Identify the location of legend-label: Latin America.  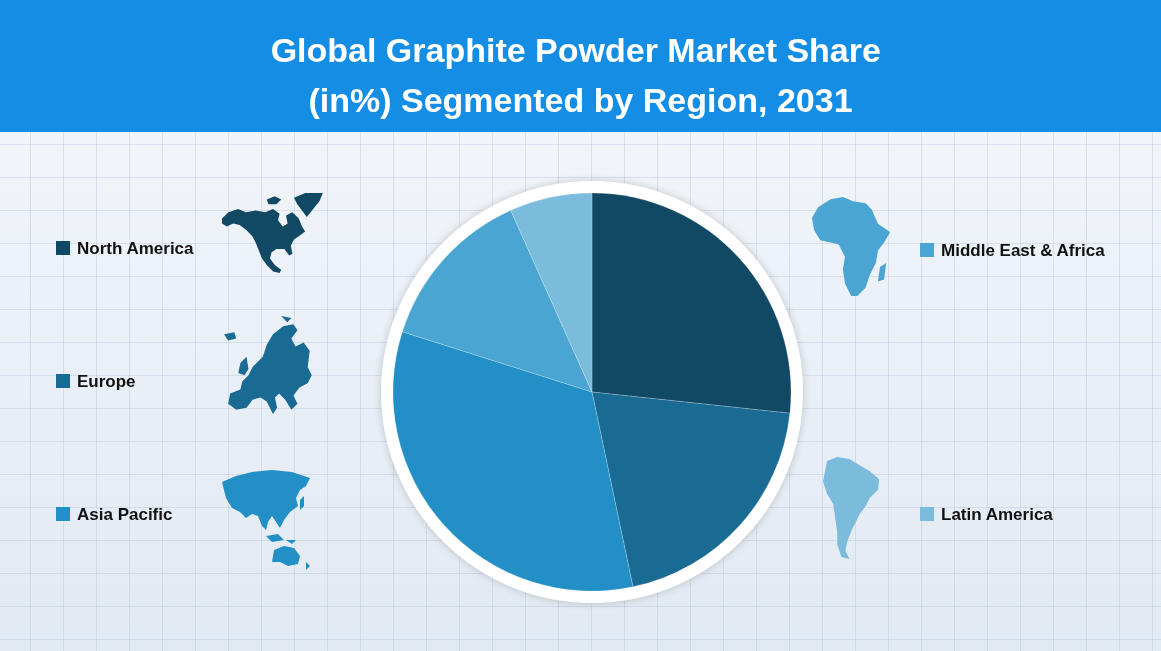
(997, 514).